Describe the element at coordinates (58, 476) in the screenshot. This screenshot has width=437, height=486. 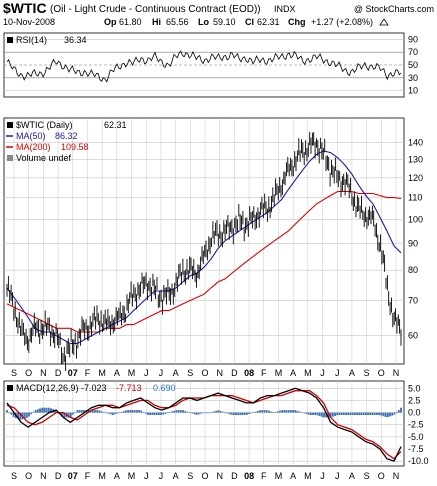
I see `macd-x-tick-label: D` at that location.